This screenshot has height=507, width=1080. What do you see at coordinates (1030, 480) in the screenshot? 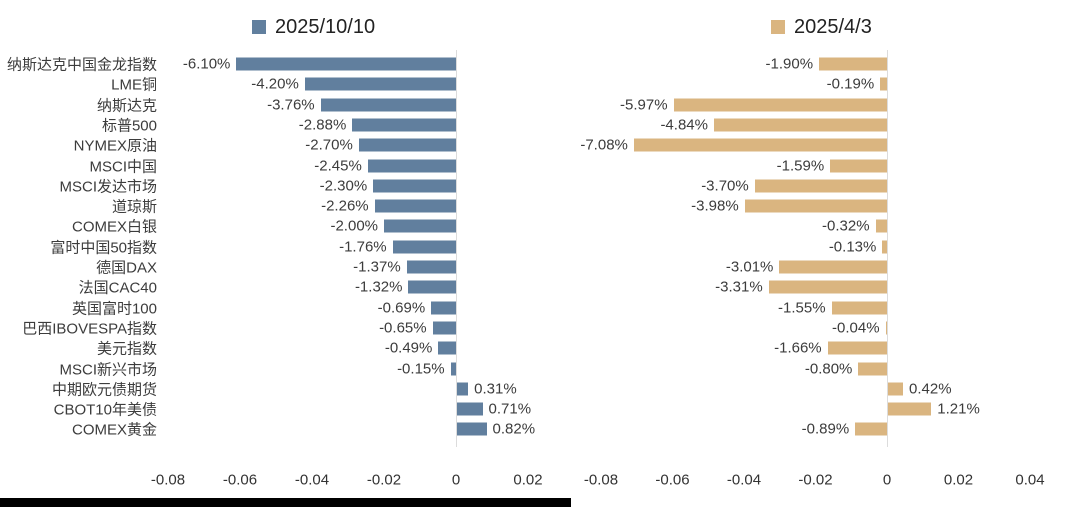
I see `x-axis-tick-label: 0.04` at bounding box center [1030, 480].